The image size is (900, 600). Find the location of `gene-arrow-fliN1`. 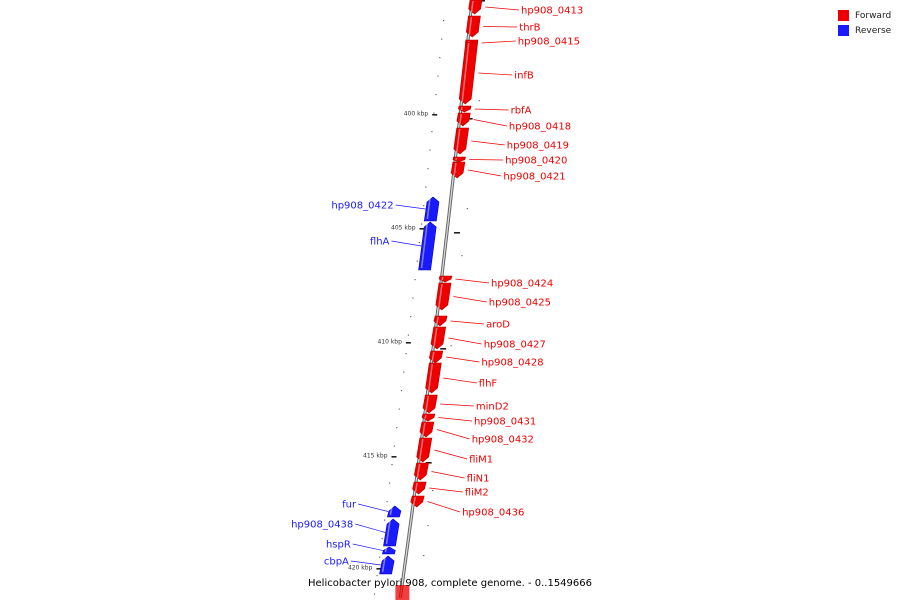

gene-arrow-fliN1 is located at coordinates (421, 471).